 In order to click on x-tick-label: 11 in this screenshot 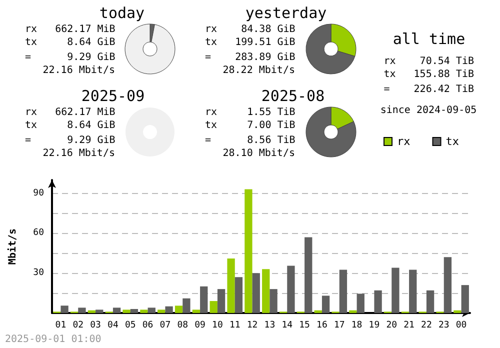, I will do `click(234, 325)`.